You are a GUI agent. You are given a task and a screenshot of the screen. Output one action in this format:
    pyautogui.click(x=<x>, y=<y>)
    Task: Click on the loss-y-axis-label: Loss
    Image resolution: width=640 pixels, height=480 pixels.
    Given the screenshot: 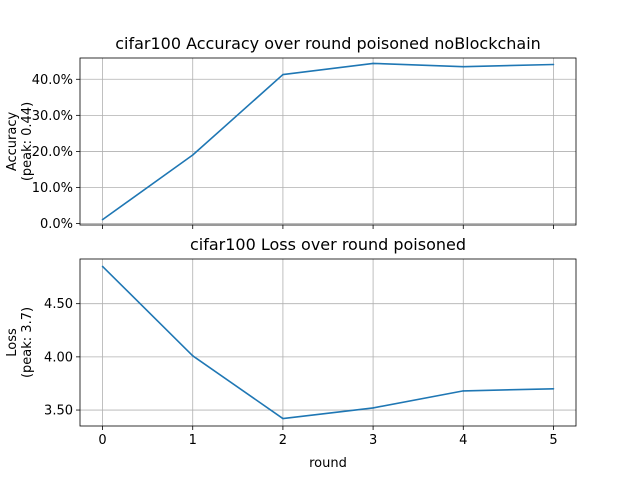 What is the action you would take?
    pyautogui.click(x=12, y=342)
    